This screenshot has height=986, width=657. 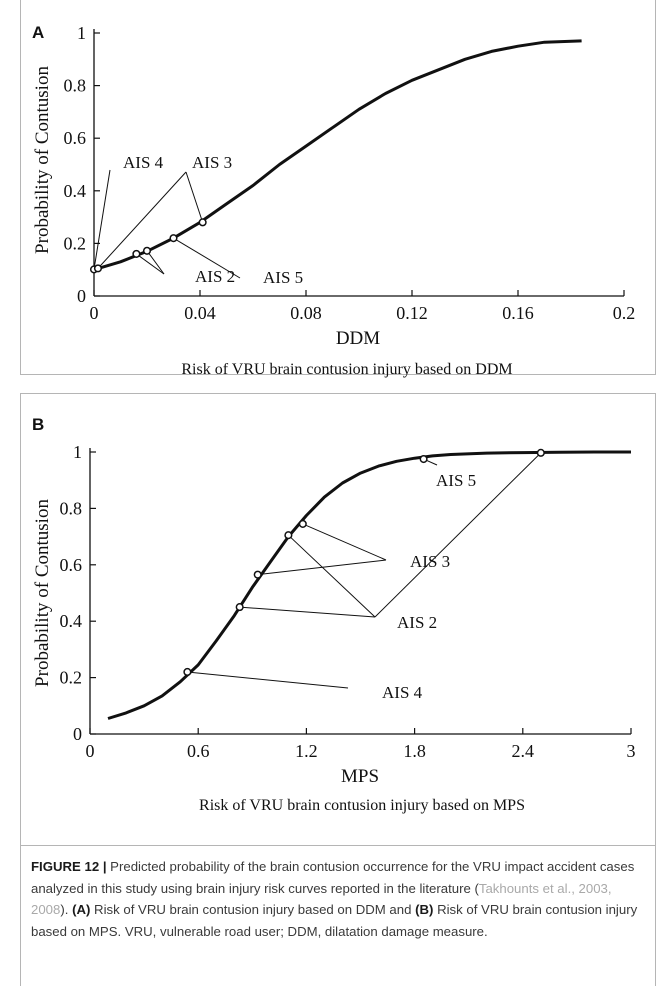 What do you see at coordinates (424, 909) in the screenshot?
I see `caption-b-label: (B)` at bounding box center [424, 909].